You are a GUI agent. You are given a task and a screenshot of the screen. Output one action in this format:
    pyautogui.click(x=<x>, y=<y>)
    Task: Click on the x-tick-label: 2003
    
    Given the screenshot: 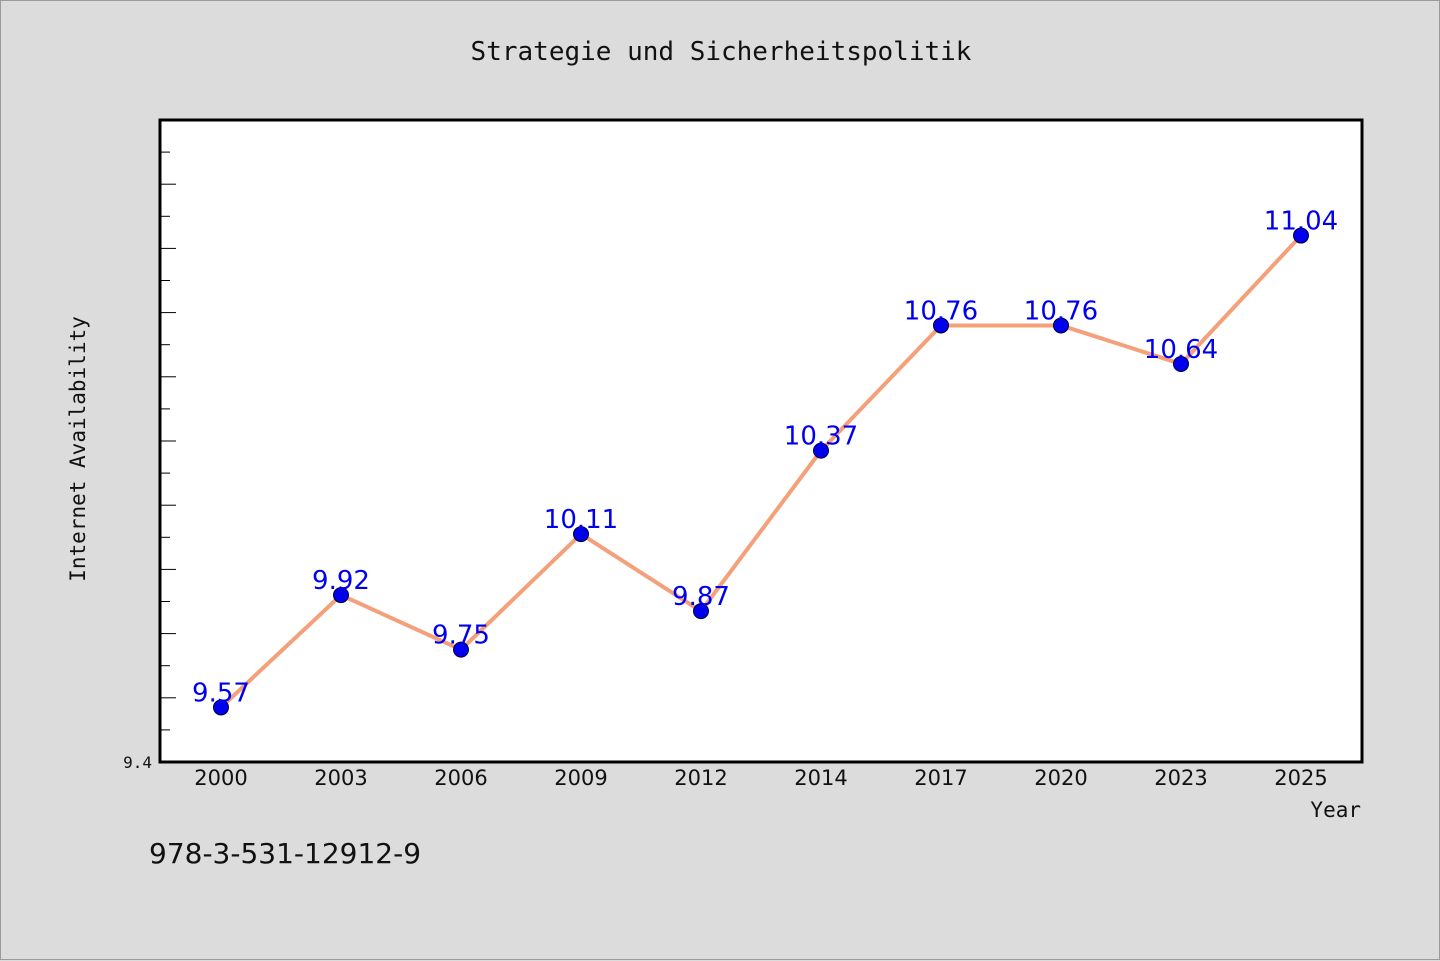 What is the action you would take?
    pyautogui.click(x=340, y=778)
    